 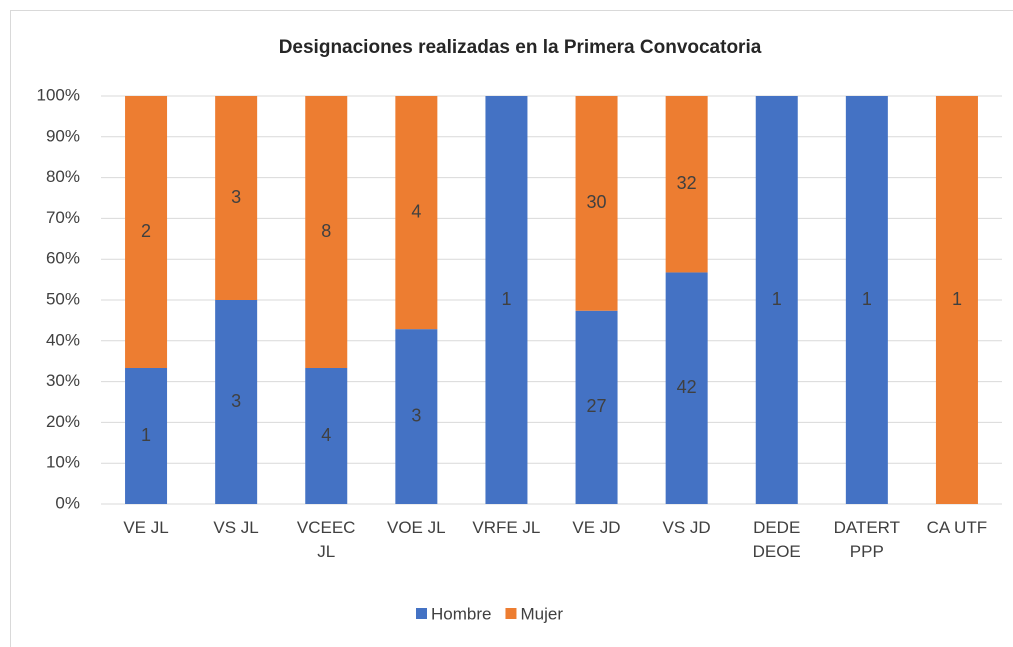 What do you see at coordinates (686, 527) in the screenshot?
I see `x-tick-label: VS JD` at bounding box center [686, 527].